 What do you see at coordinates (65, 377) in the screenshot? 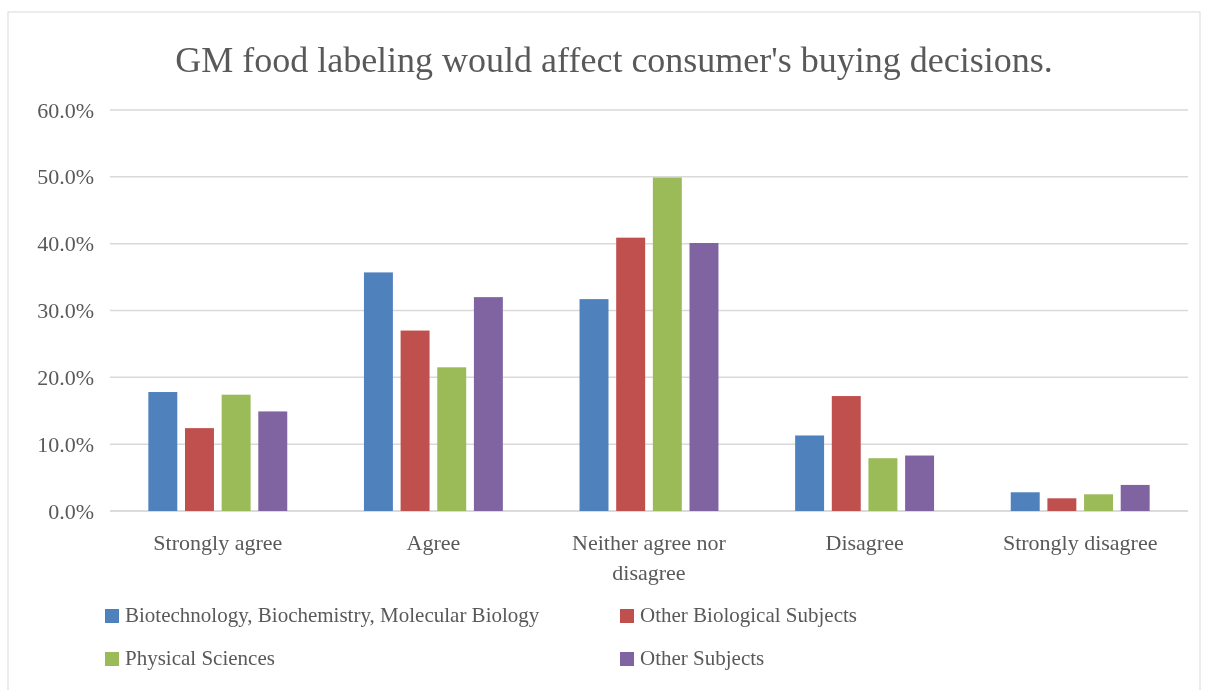
I see `y-tick-label: 20.0%` at bounding box center [65, 377].